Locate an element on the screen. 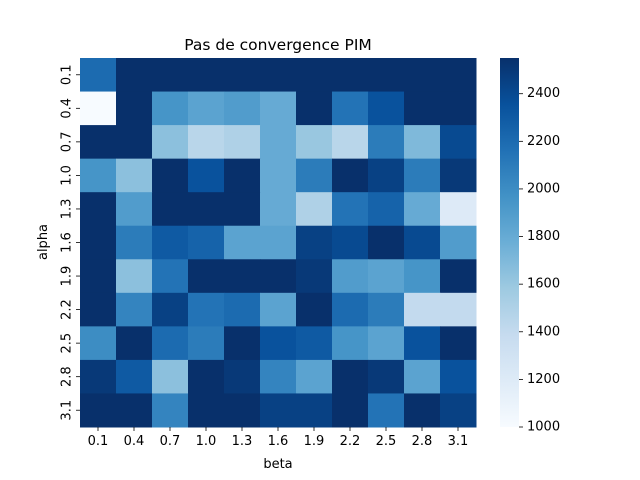 This screenshot has width=640, height=480. colorbar-tick-label: 2400 is located at coordinates (543, 93).